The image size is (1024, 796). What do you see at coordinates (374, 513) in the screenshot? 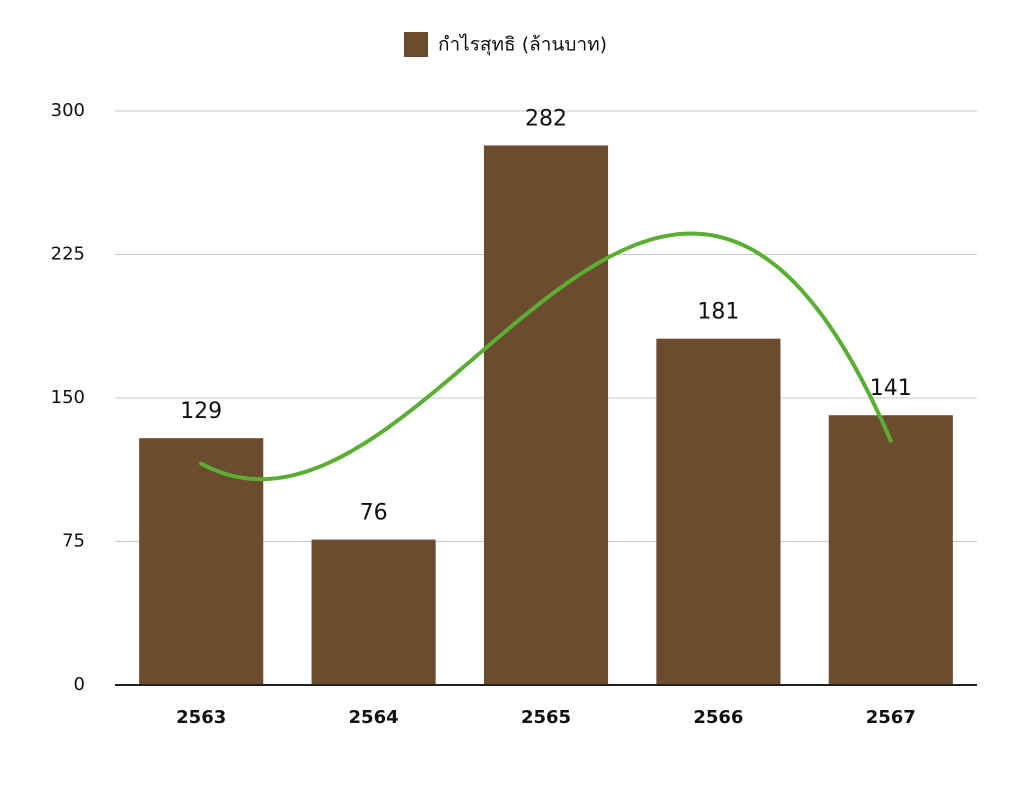
I see `value-label: 76` at bounding box center [374, 513].